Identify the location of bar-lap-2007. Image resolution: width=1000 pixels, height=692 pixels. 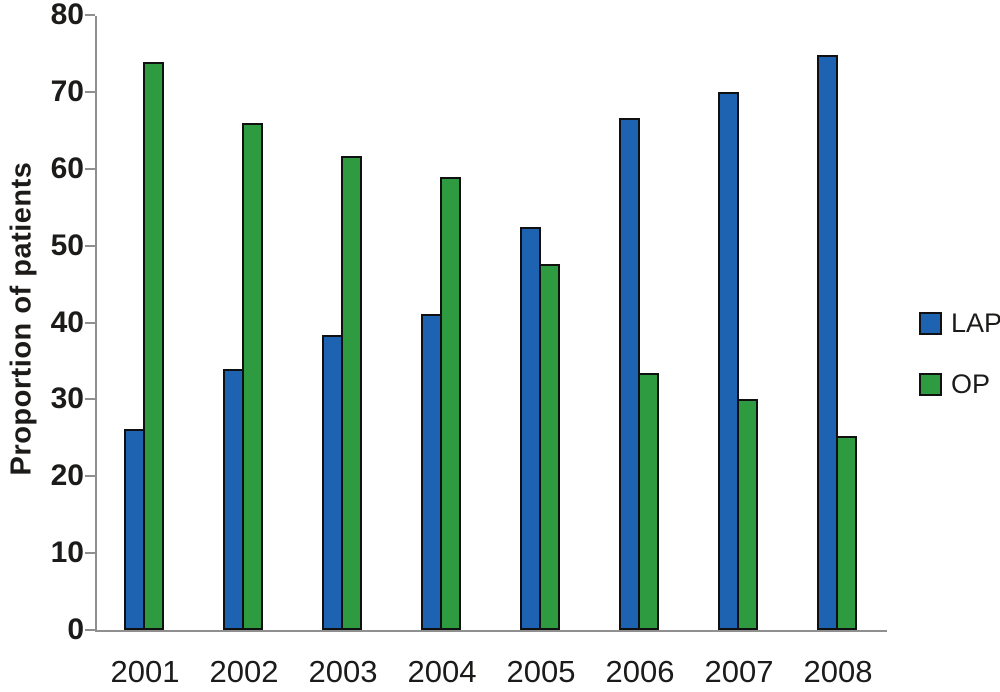
(728, 361).